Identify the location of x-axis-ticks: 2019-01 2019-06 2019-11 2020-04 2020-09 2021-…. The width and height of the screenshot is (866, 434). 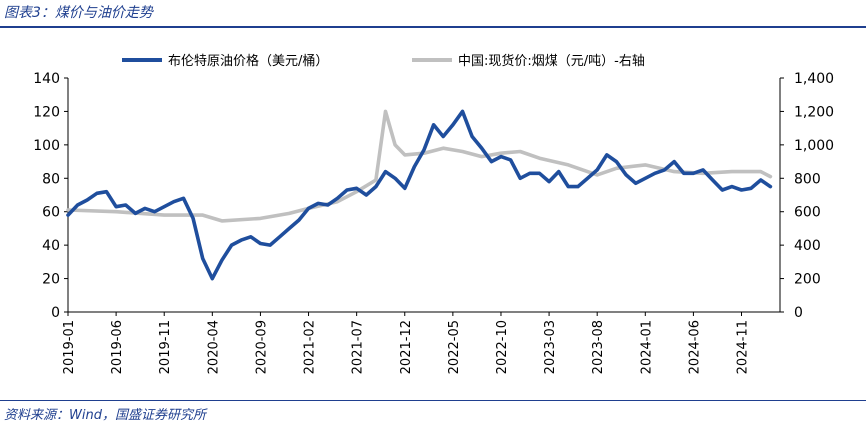
(406, 343).